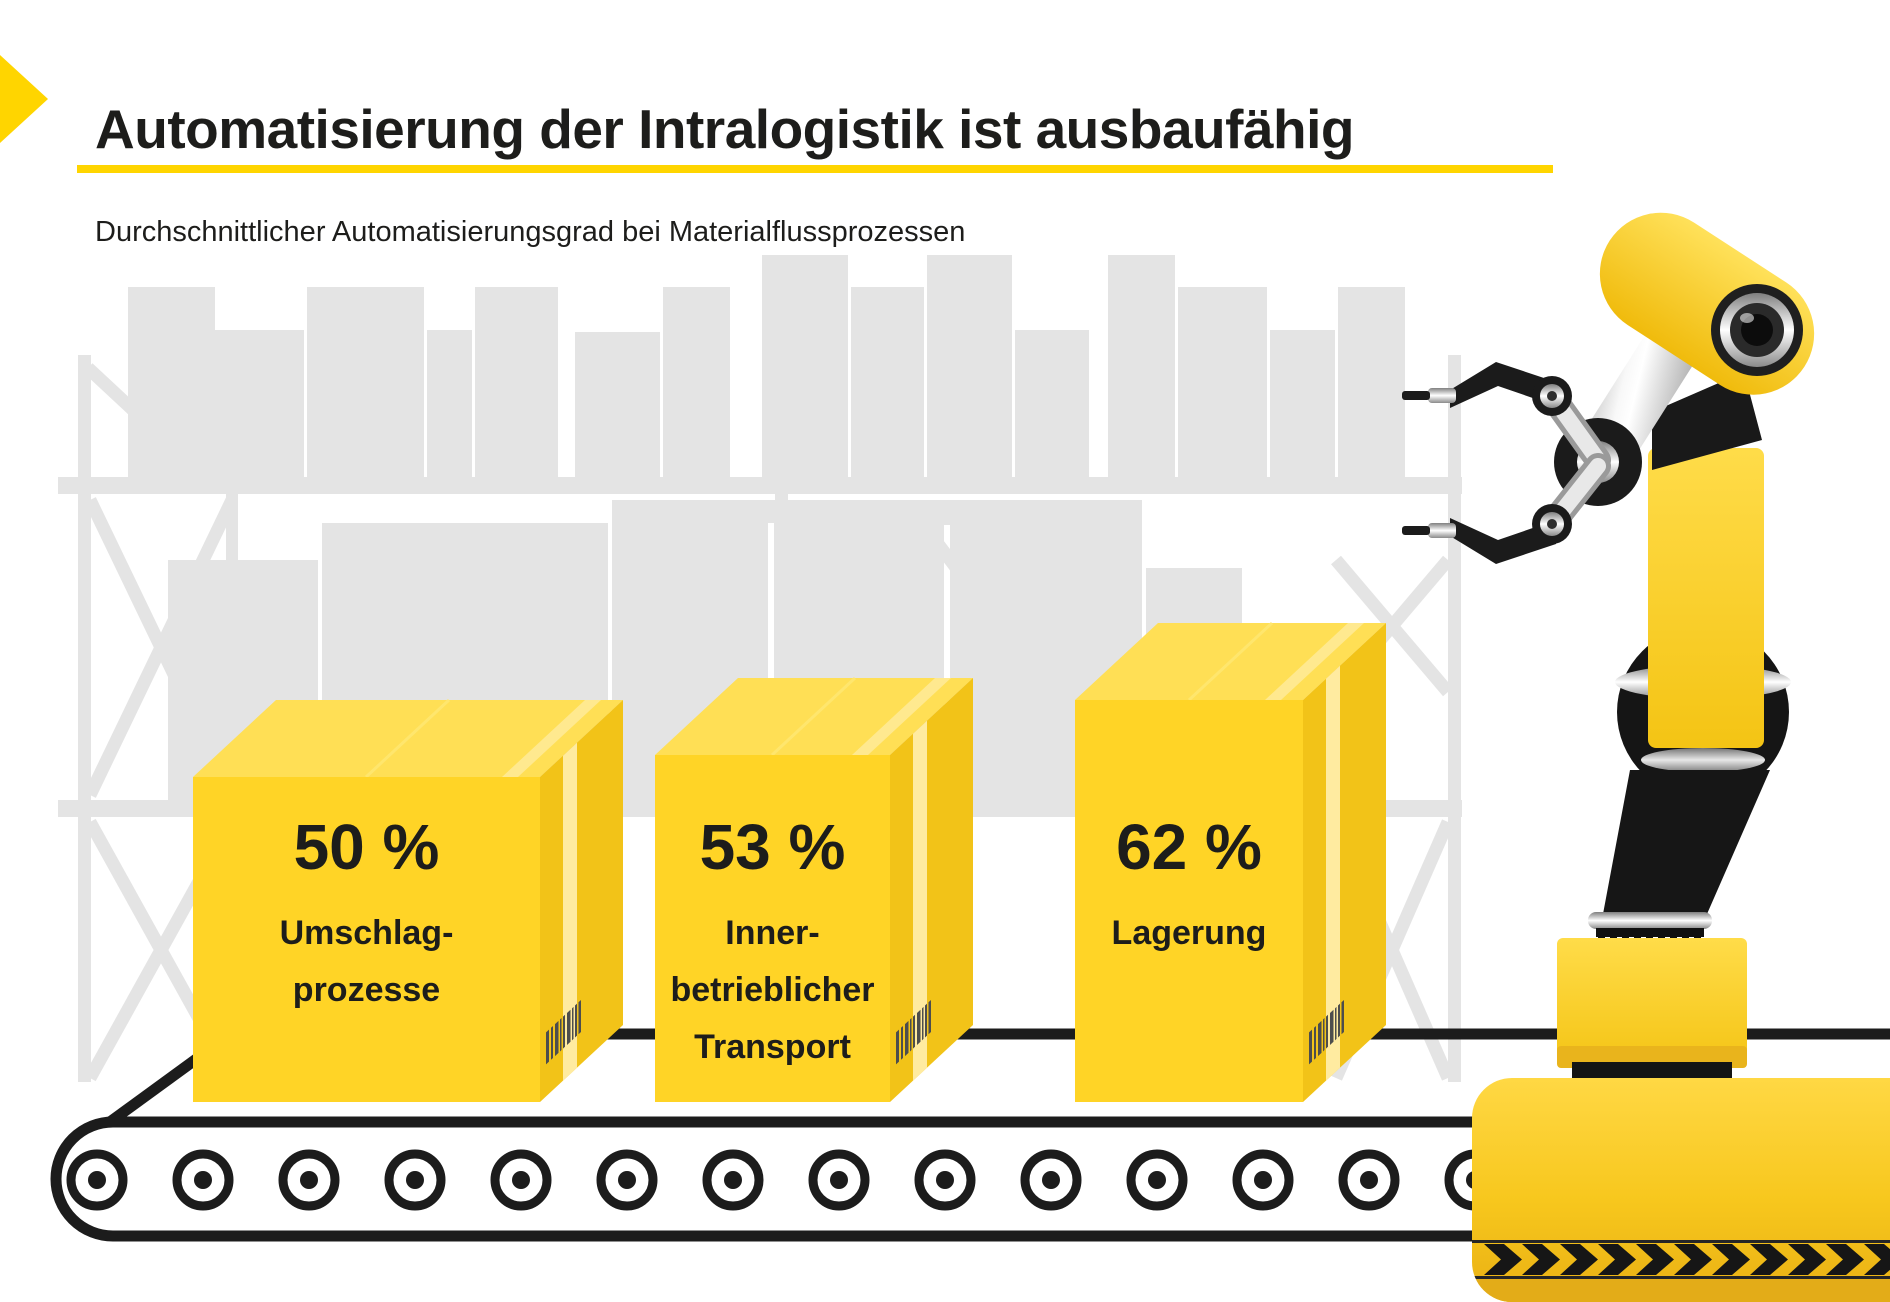  I want to click on box-label-line: betrieblicher, so click(772, 990).